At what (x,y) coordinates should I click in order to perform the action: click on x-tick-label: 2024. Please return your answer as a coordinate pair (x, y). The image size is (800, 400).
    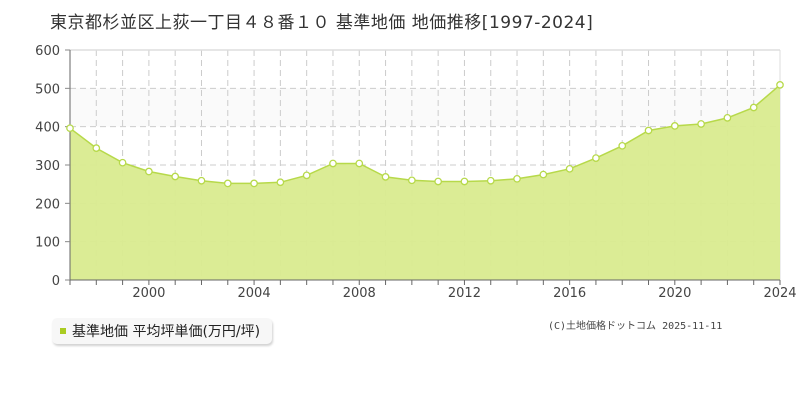
    Looking at the image, I should click on (779, 293).